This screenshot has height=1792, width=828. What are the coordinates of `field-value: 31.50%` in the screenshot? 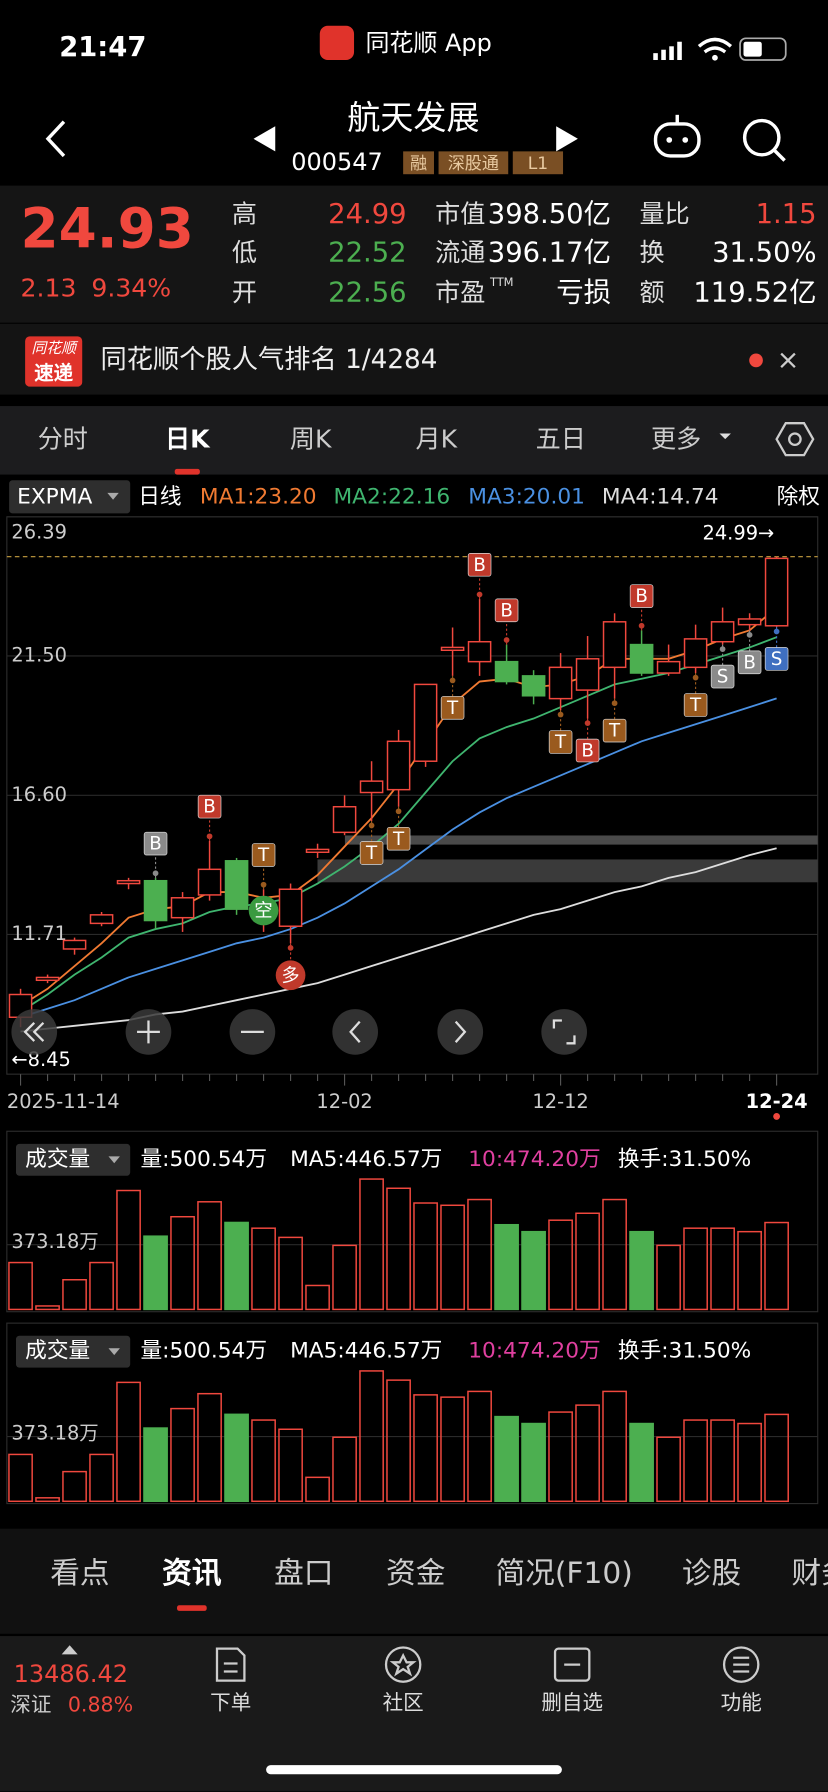 It's located at (764, 253).